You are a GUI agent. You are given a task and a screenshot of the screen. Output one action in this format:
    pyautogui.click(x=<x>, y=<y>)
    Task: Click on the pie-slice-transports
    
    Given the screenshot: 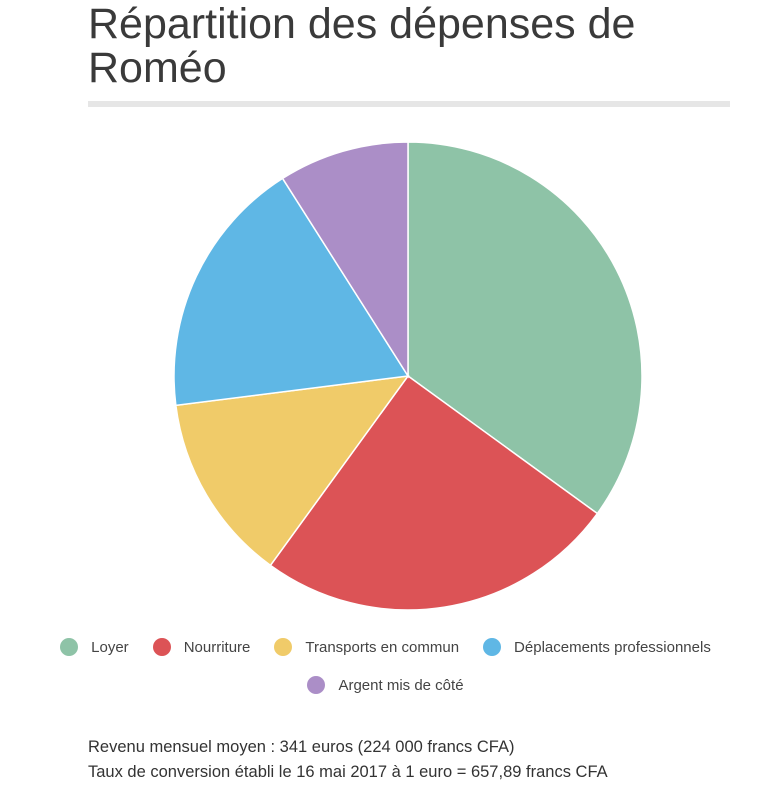 What is the action you would take?
    pyautogui.click(x=292, y=471)
    